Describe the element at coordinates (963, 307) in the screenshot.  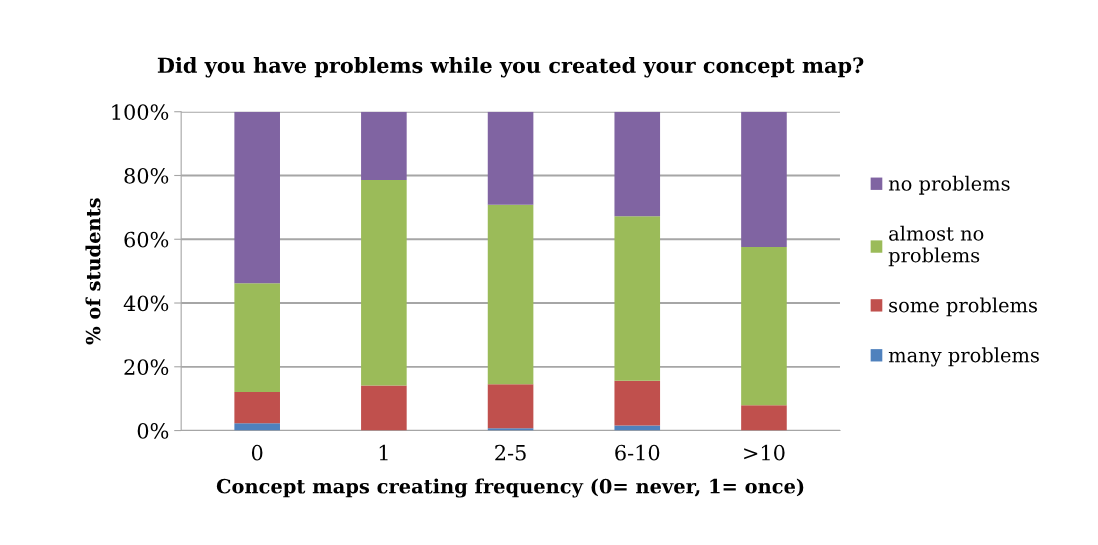
I see `legend-label: some problems` at that location.